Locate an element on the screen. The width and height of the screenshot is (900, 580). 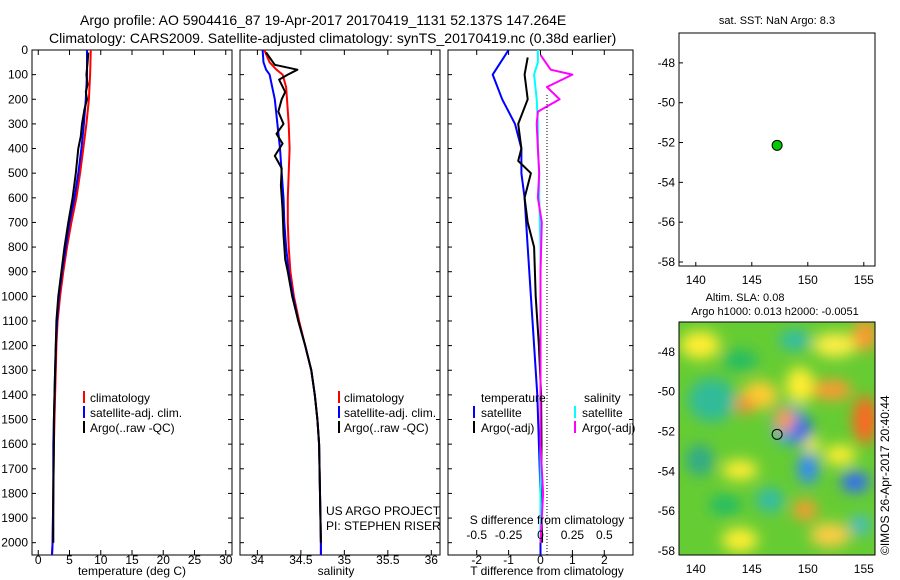
sla-map-frame is located at coordinates (777, 438).